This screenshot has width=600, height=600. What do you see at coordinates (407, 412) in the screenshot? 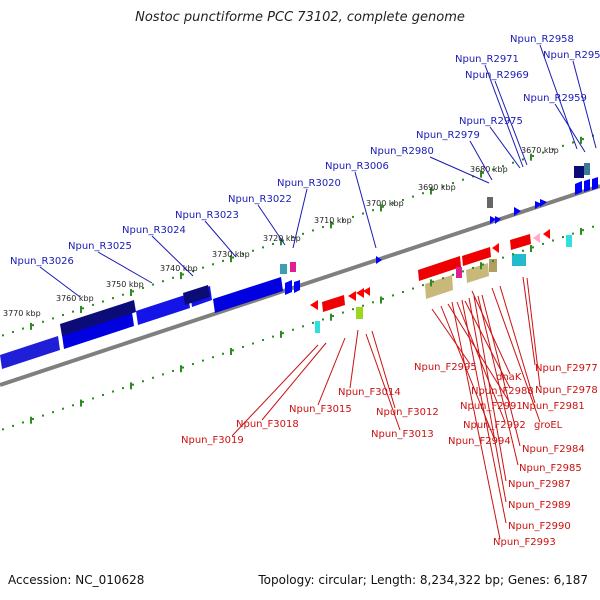
I see `forward-gene-label: Npun_F3012` at bounding box center [407, 412].